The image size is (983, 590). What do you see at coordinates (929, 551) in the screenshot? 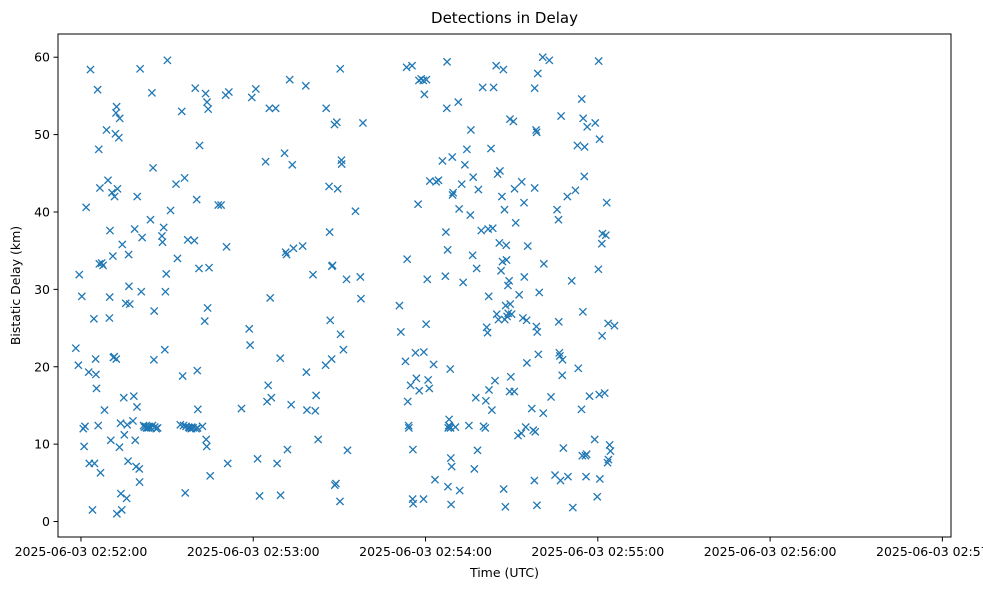
I see `x-tick-label: 2025-06-03 02:57:00` at bounding box center [929, 551].